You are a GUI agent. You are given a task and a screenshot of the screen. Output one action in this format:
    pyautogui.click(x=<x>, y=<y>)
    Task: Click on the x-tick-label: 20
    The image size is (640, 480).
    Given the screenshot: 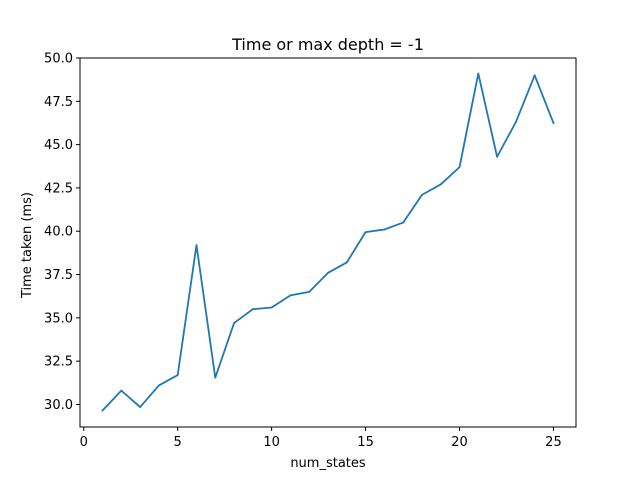 What is the action you would take?
    pyautogui.click(x=459, y=442)
    